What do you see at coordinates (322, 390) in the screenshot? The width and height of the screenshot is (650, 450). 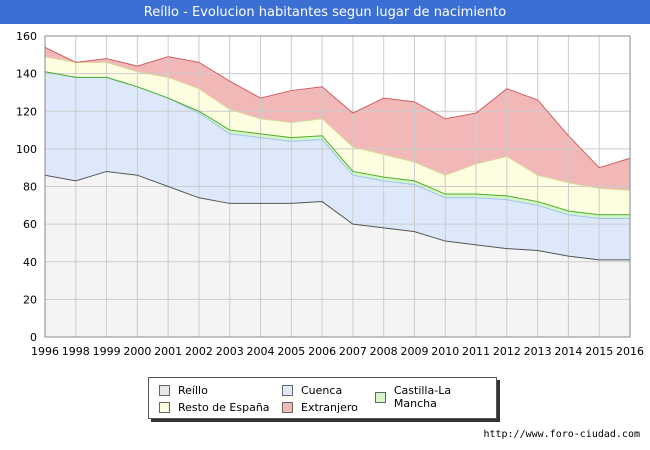 I see `legend-label: Cuenca` at bounding box center [322, 390].